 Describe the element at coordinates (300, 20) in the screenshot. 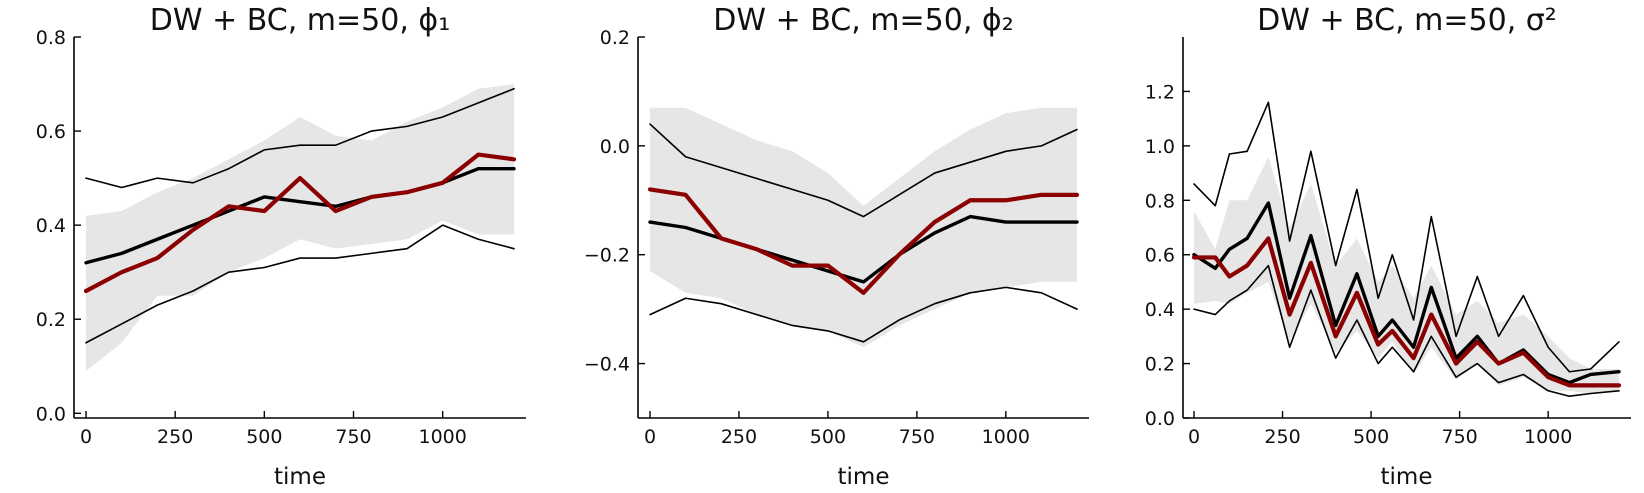

I see `chart-title: DW + BC, m=50, ϕ₁` at that location.